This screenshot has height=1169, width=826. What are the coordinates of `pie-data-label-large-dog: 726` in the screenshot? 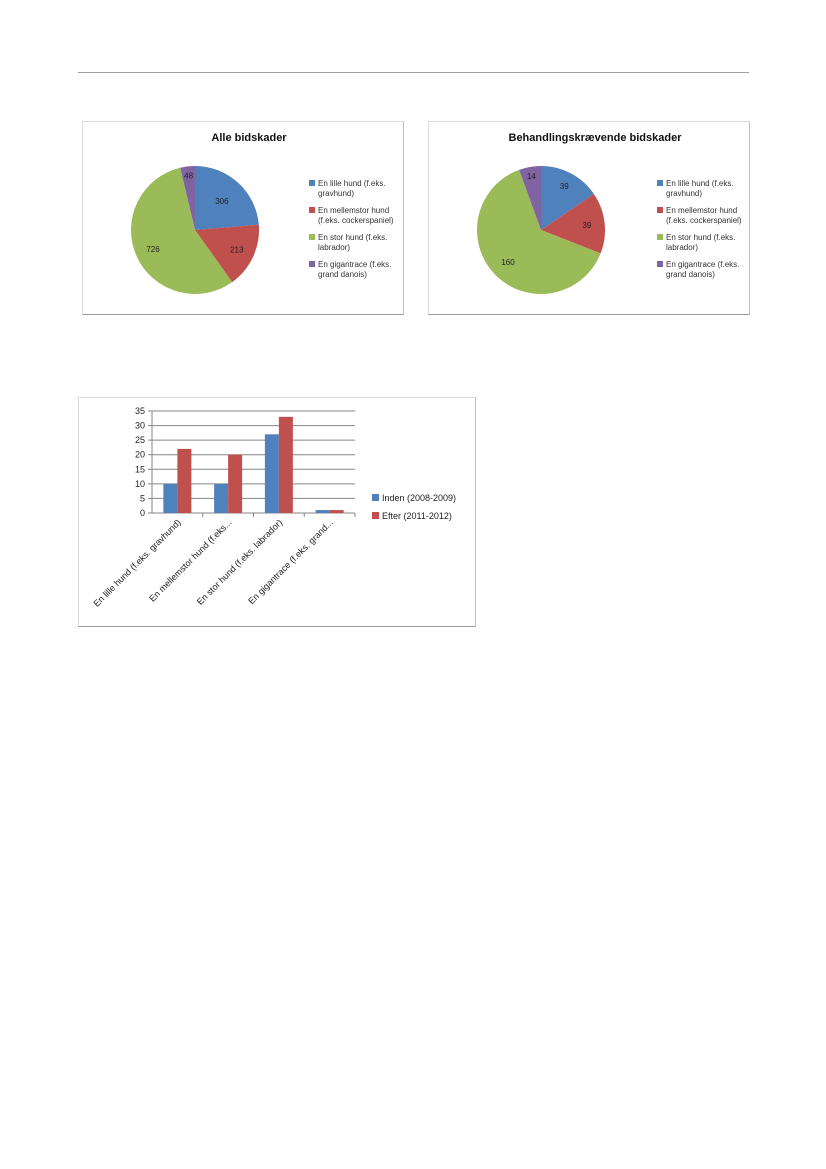 It's located at (153, 249).